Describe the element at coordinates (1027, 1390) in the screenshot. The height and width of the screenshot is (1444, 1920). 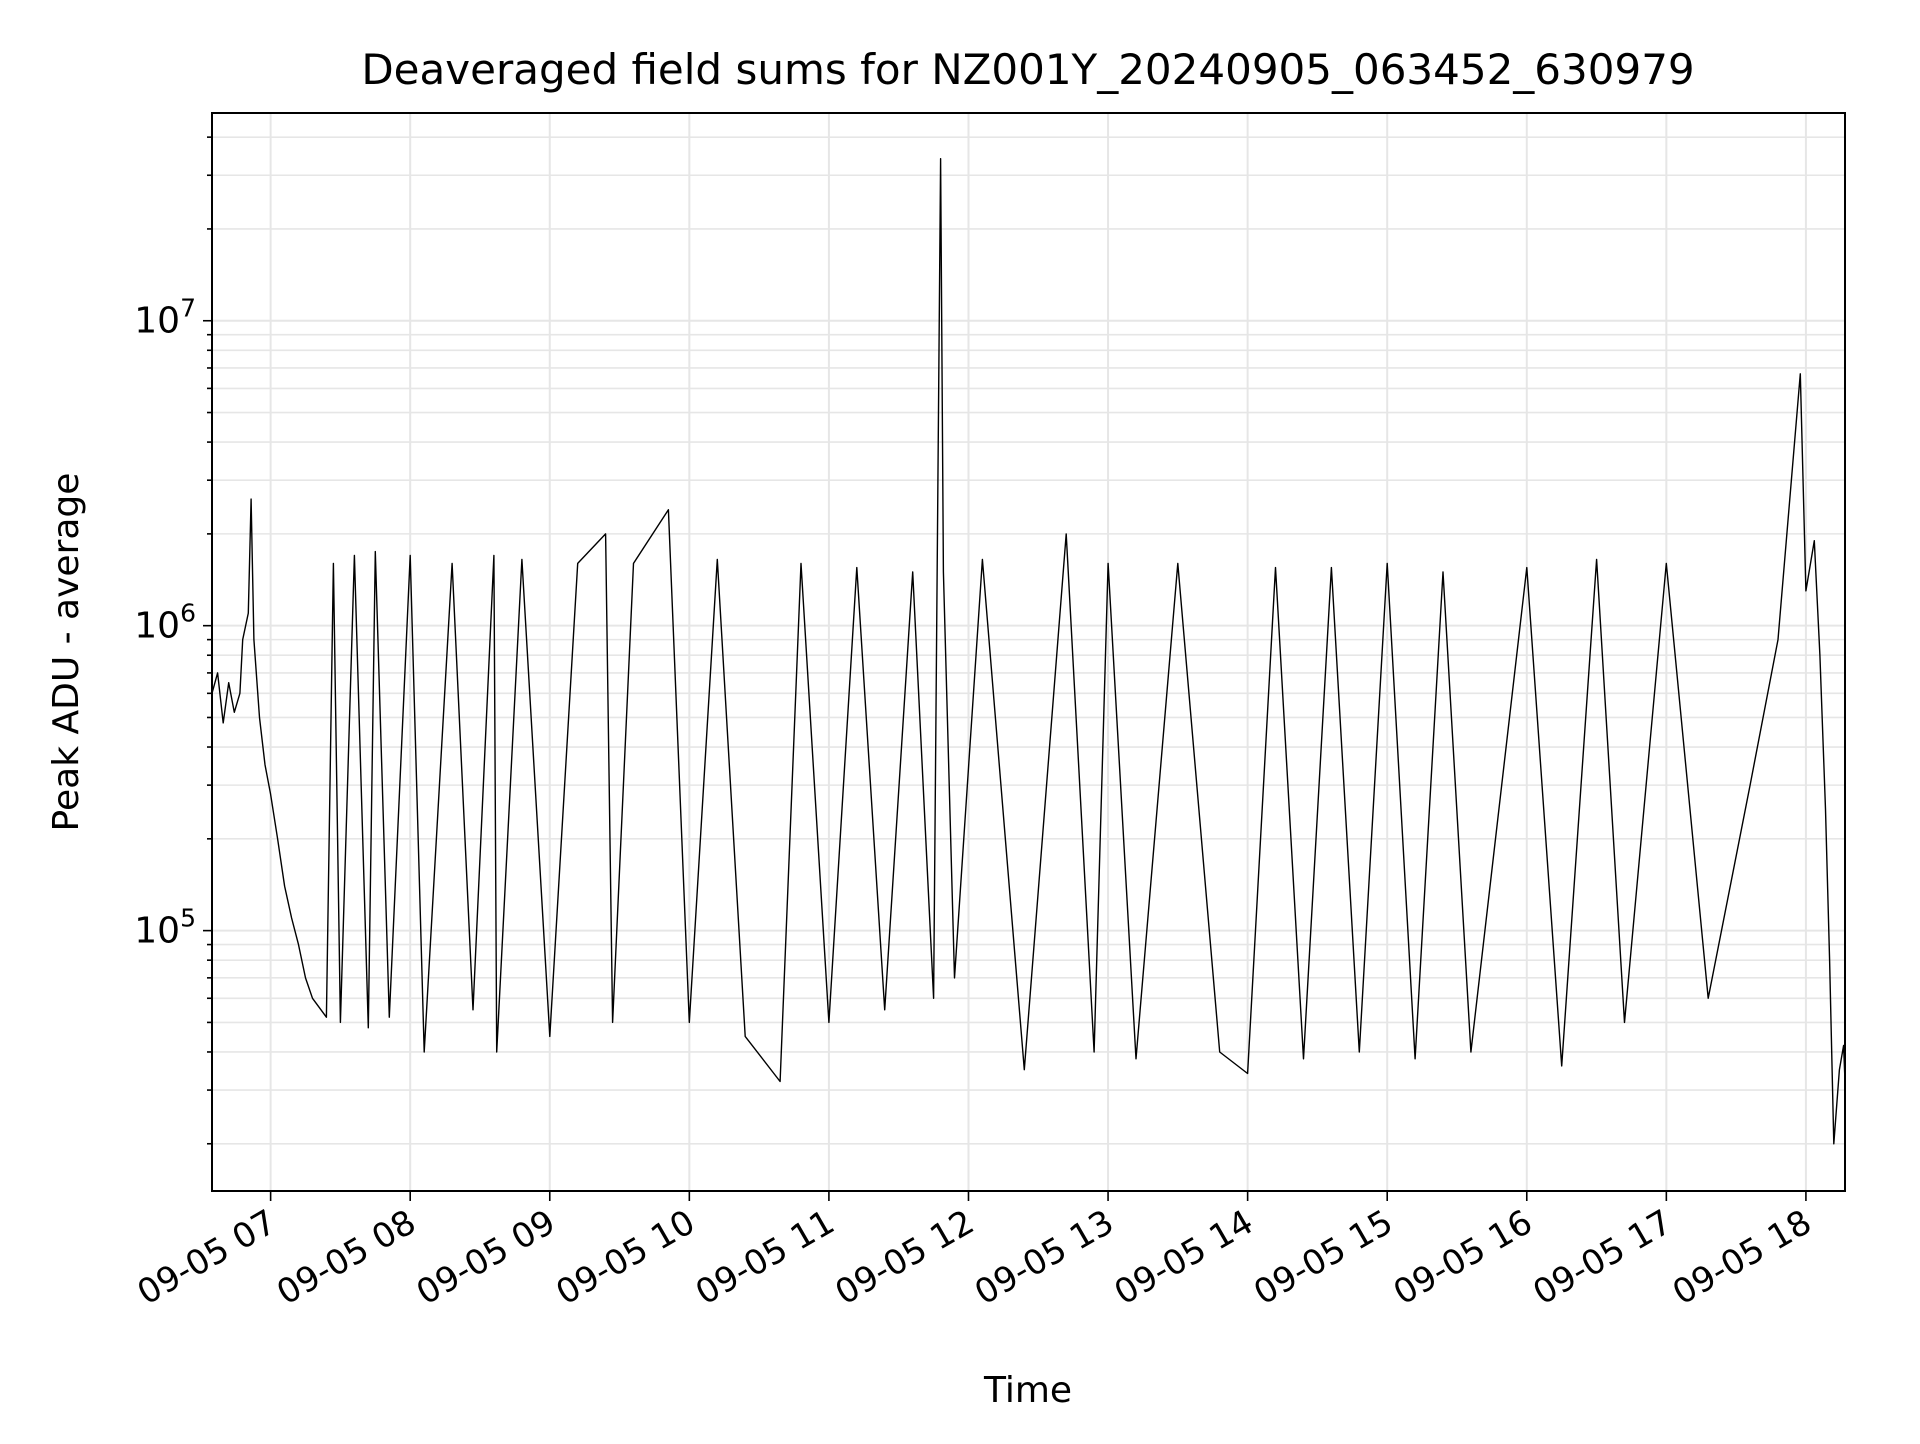
I see `x-axis-label: Time` at that location.